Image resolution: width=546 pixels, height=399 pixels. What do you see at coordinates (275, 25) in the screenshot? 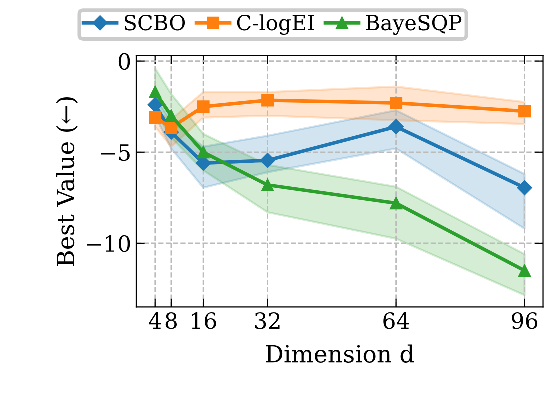
I see `legend-label: C-logEI` at bounding box center [275, 25].